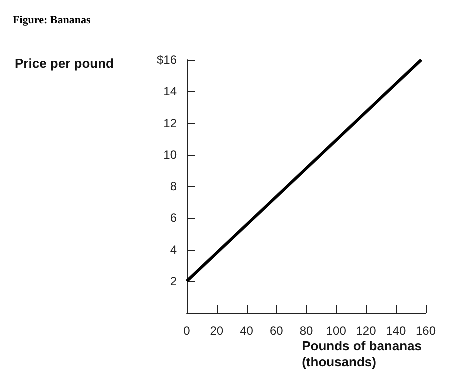  Describe the element at coordinates (366, 331) in the screenshot. I see `x-tick-label: 120` at that location.